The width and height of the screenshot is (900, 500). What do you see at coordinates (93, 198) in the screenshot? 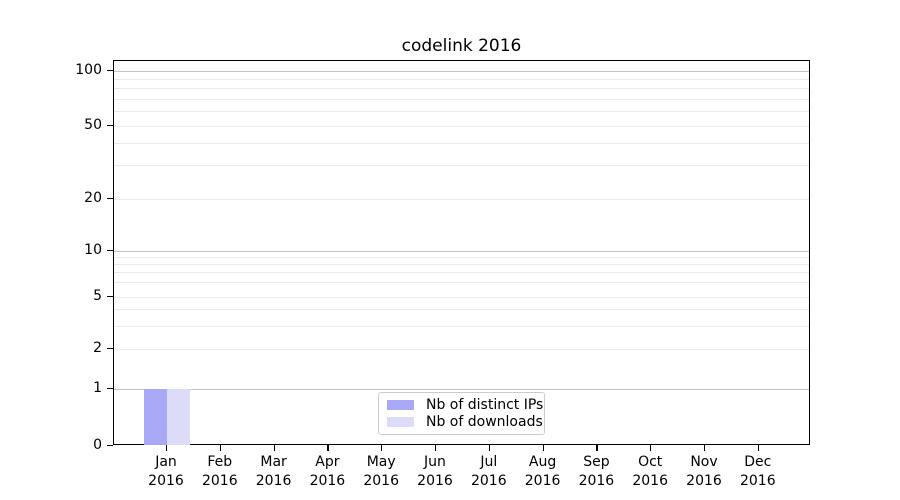
I see `y-tick-label-20: 20` at bounding box center [93, 198].